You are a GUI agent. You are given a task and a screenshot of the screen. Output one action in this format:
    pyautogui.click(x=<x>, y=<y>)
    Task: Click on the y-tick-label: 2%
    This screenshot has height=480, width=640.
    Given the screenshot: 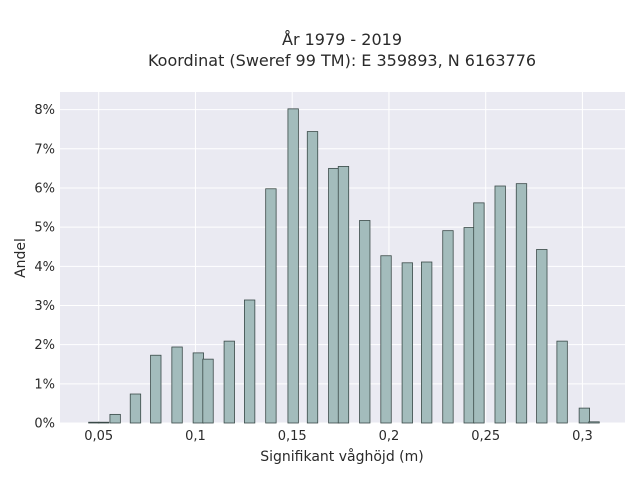 What is the action you would take?
    pyautogui.click(x=44, y=345)
    